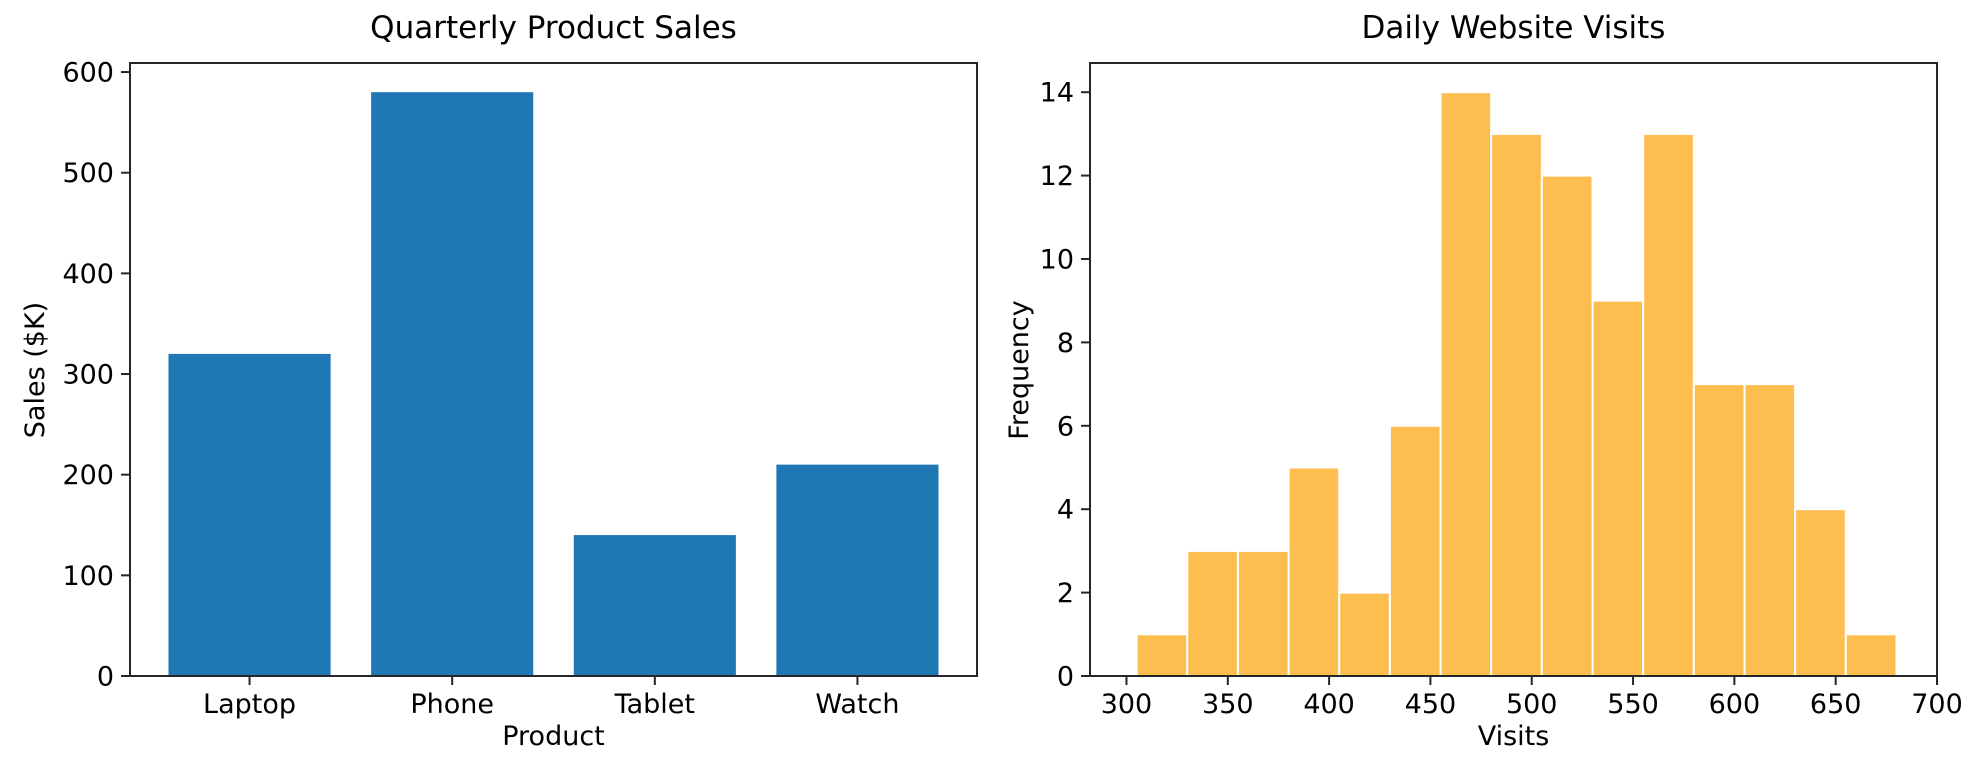 This screenshot has width=1980, height=778. I want to click on bar-laptop, so click(249, 514).